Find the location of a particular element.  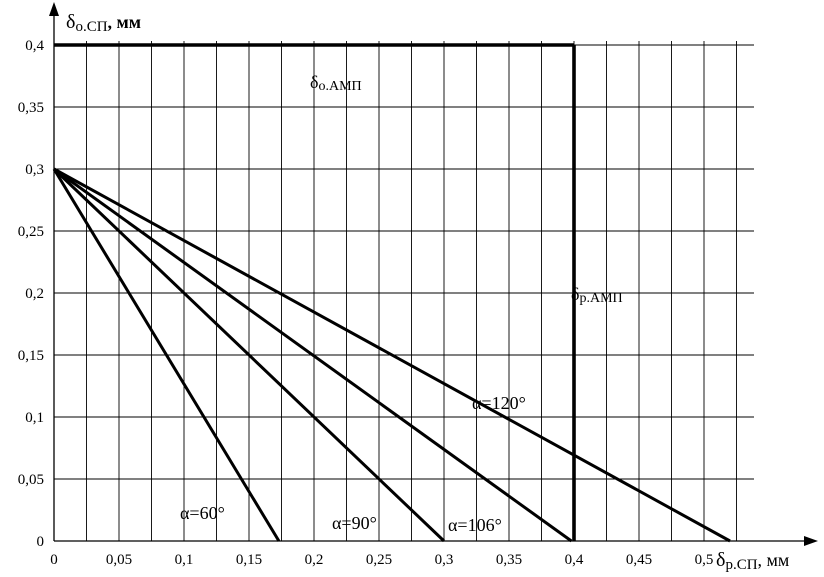

limit-label-sub: о.АМП is located at coordinates (339, 86).